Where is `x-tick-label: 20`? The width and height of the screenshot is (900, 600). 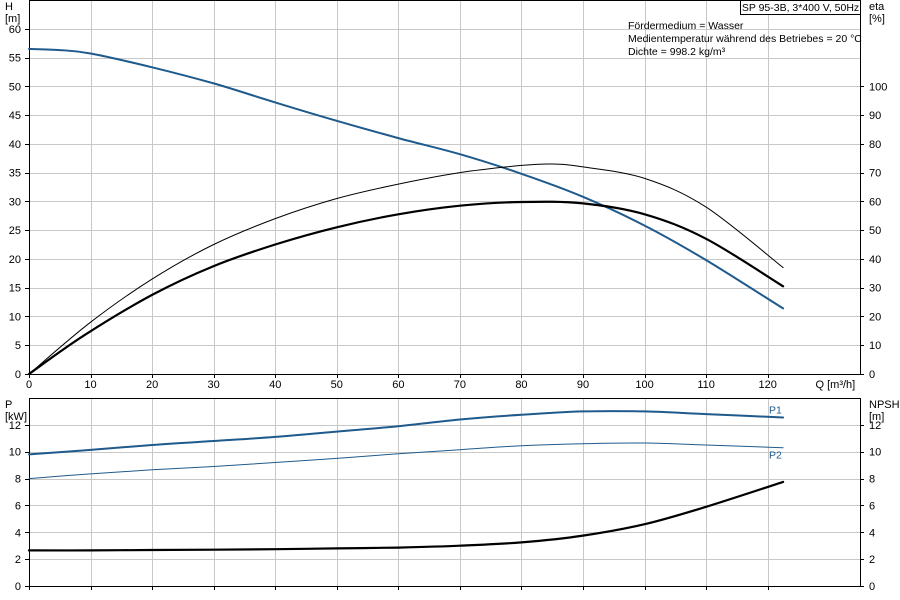
x-tick-label: 20 is located at coordinates (152, 385).